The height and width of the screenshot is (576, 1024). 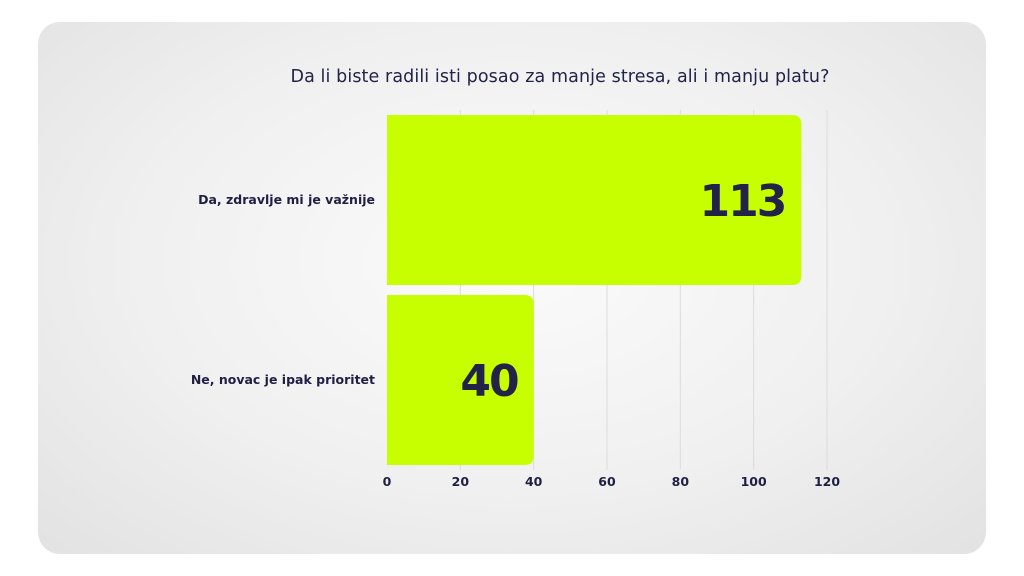 I want to click on bar-value-label: 113, so click(x=742, y=201).